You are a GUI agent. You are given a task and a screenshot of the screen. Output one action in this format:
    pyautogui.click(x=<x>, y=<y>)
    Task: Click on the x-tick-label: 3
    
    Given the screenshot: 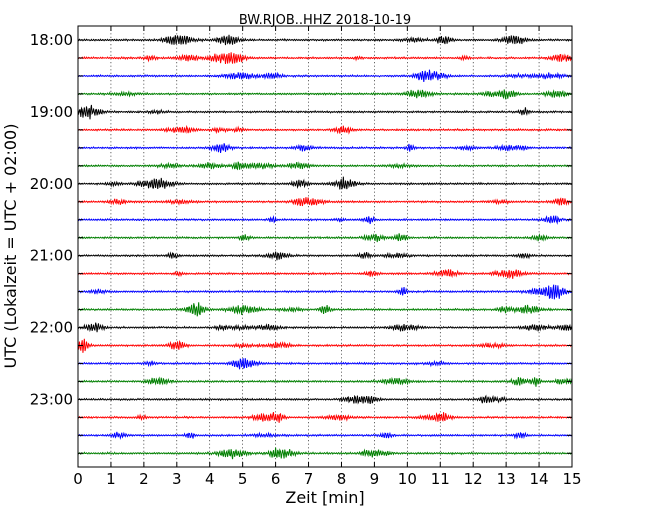 What is the action you would take?
    pyautogui.click(x=177, y=479)
    